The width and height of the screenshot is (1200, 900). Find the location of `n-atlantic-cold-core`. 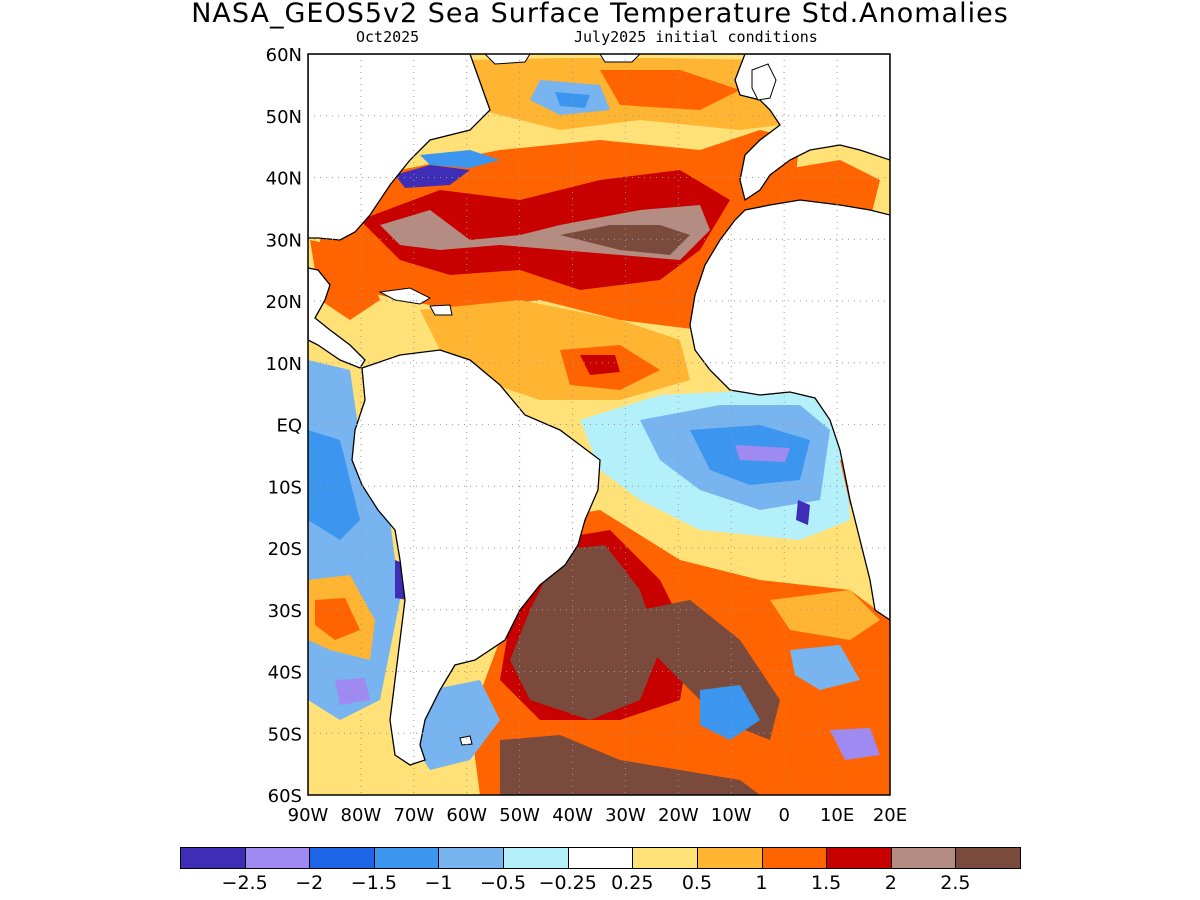

n-atlantic-cold-core is located at coordinates (572, 100).